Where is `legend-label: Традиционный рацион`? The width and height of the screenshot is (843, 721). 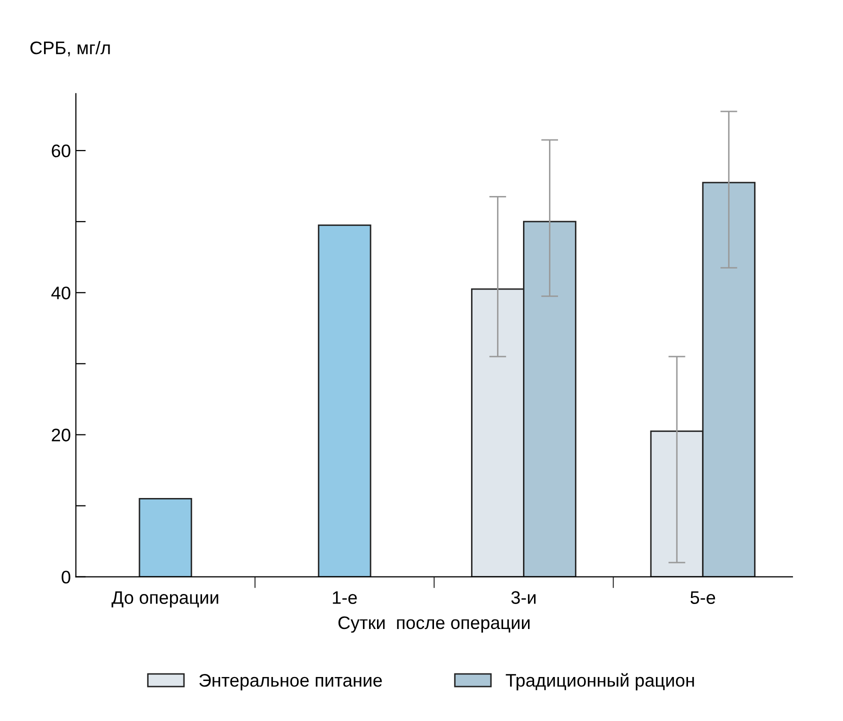 legend-label: Традиционный рацион is located at coordinates (600, 681).